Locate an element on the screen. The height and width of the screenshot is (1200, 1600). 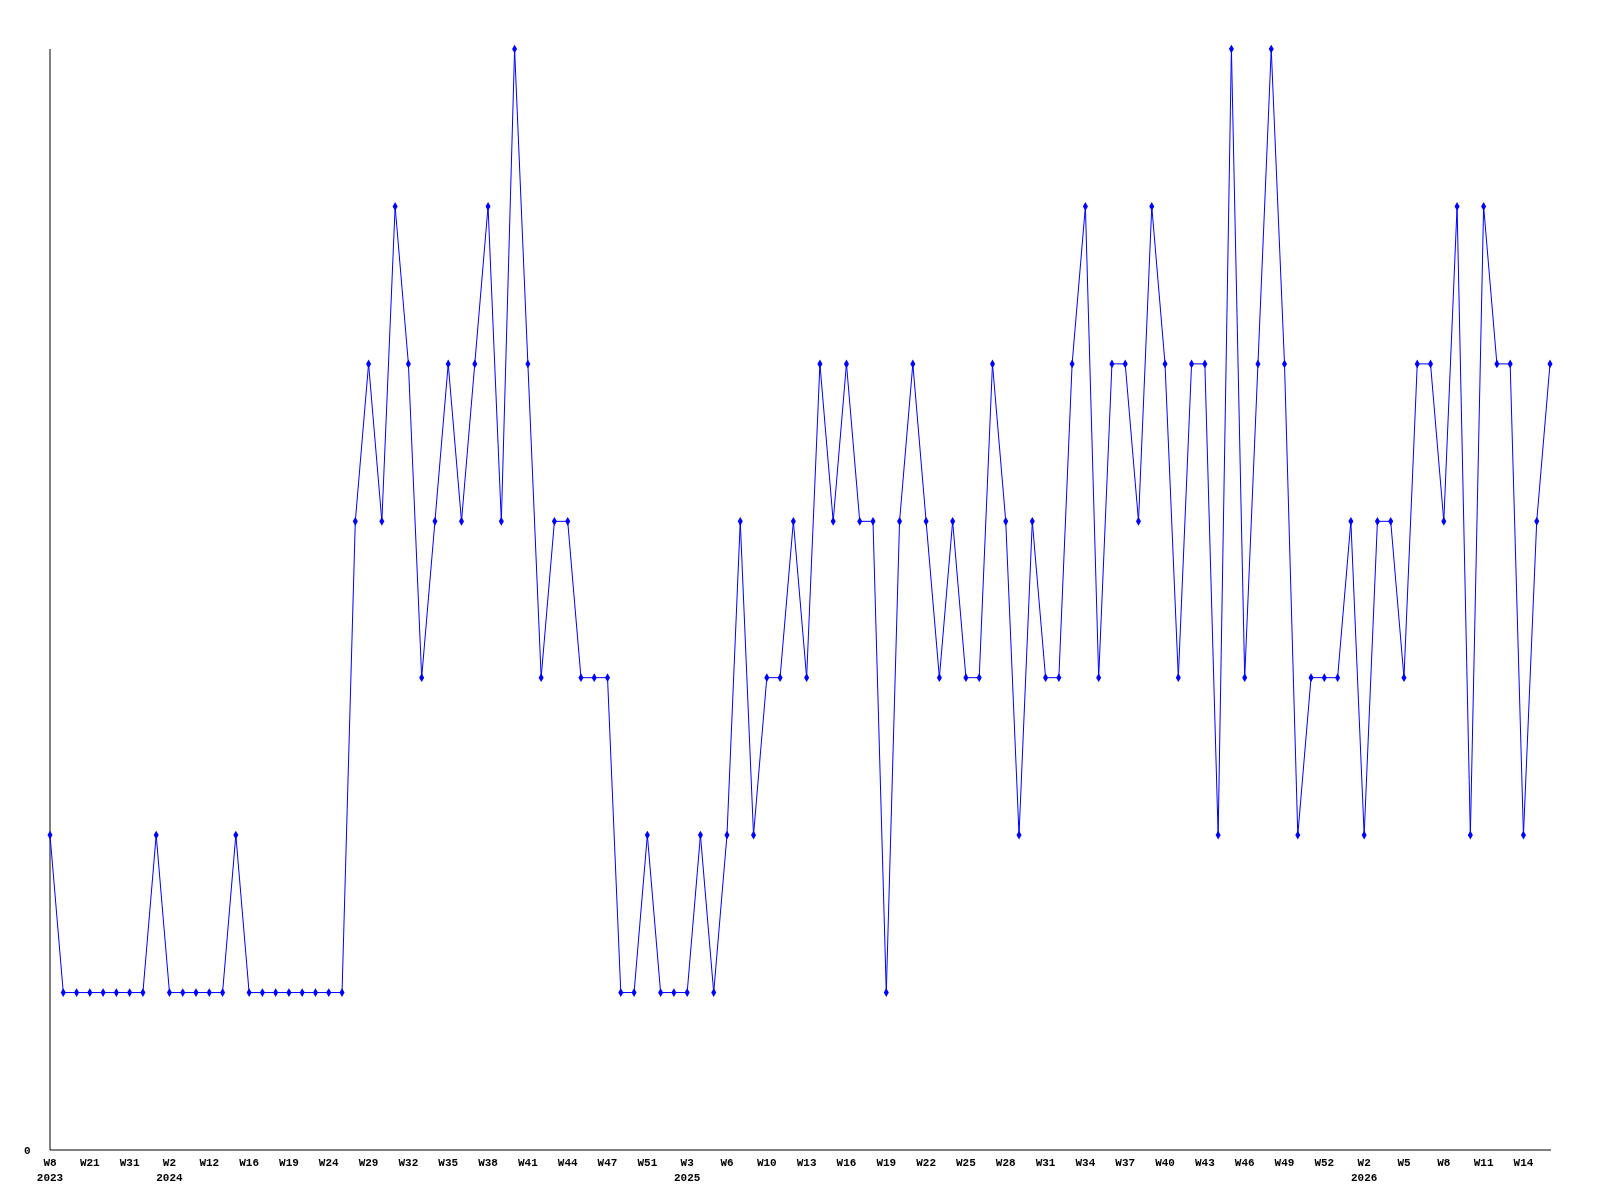
x-tick-label: W41 is located at coordinates (528, 1163).